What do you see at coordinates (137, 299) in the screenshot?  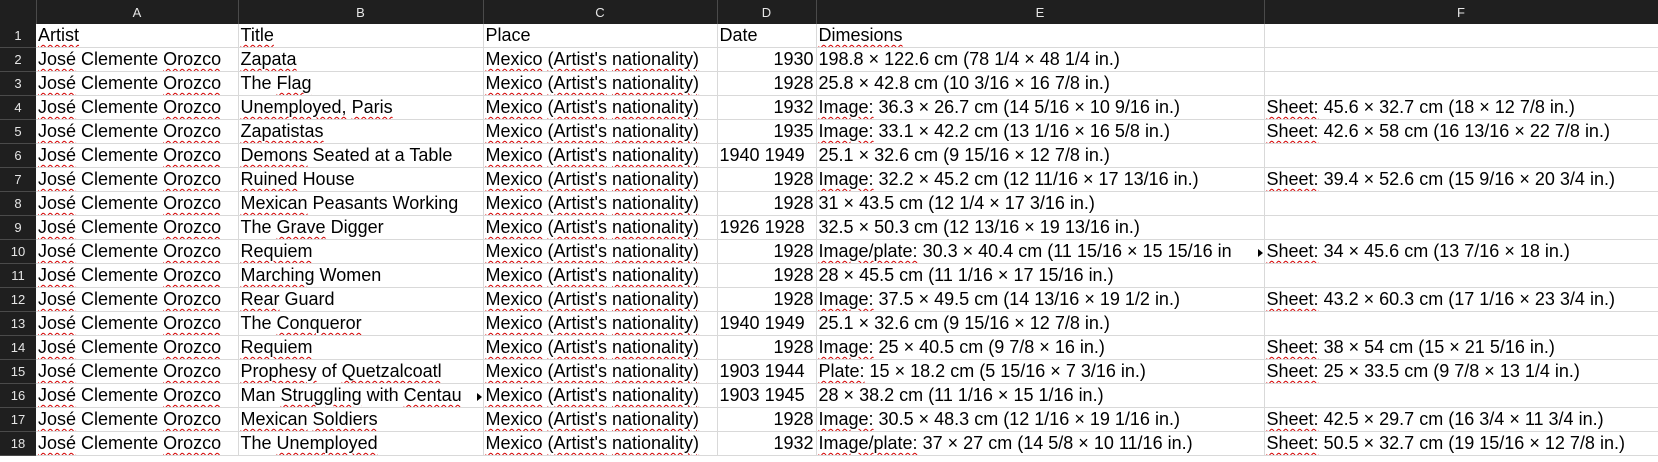 I see `cell-a12: José Clemente Orozco` at bounding box center [137, 299].